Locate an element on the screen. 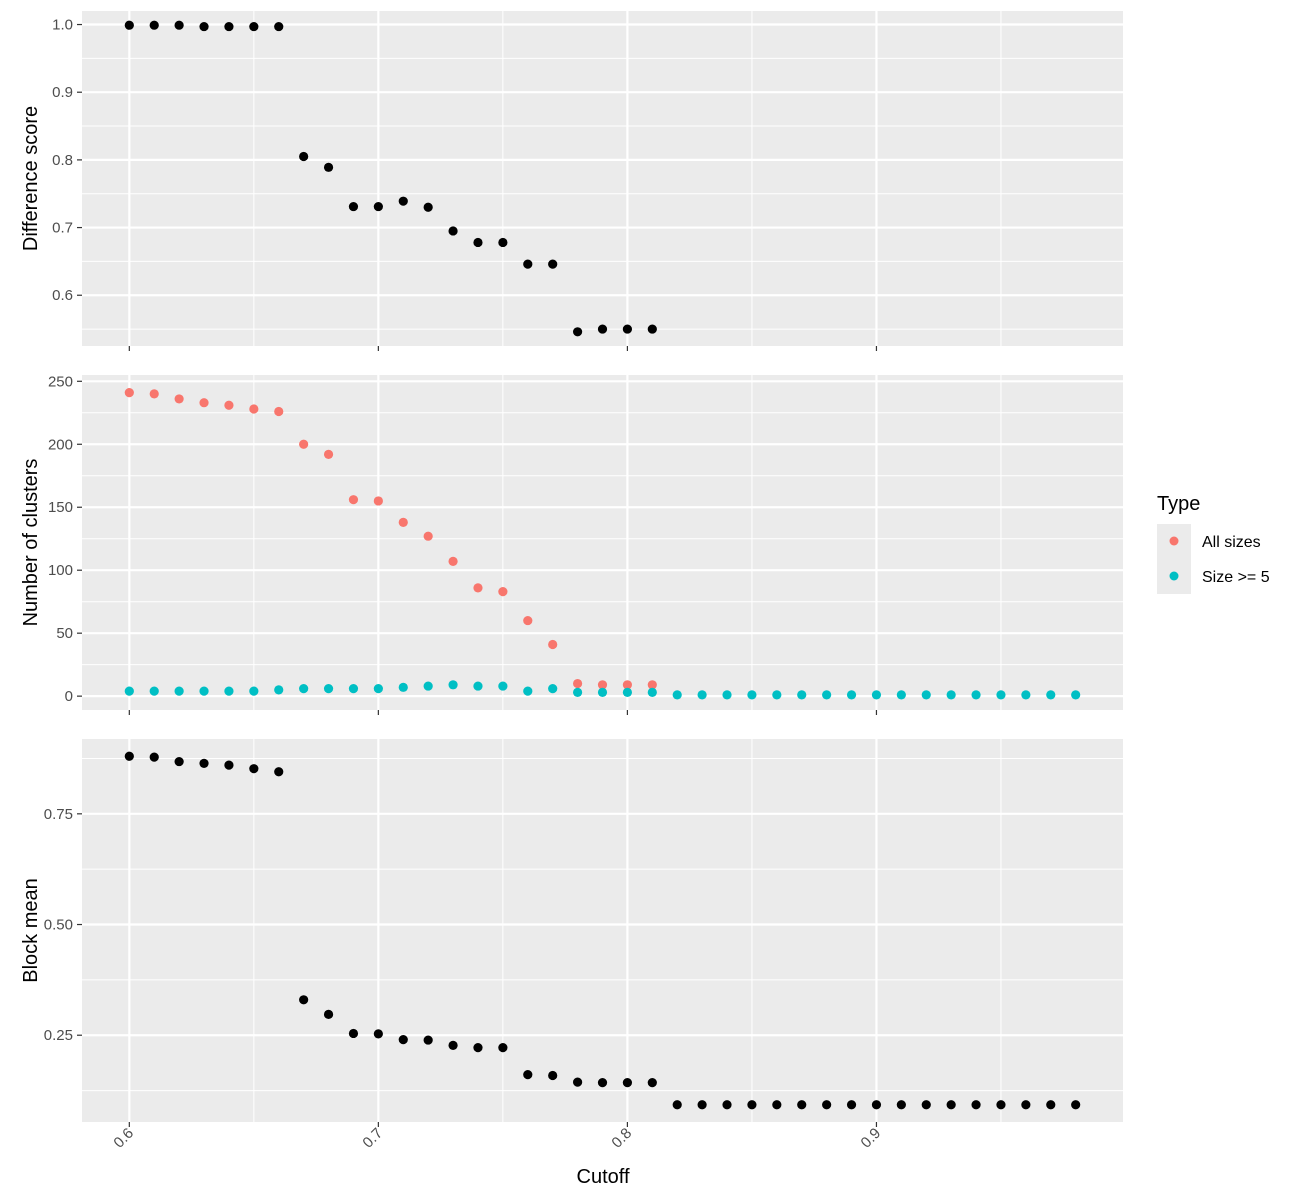 This screenshot has height=1200, width=1300. y-tick-label: 0.7 is located at coordinates (62, 228).